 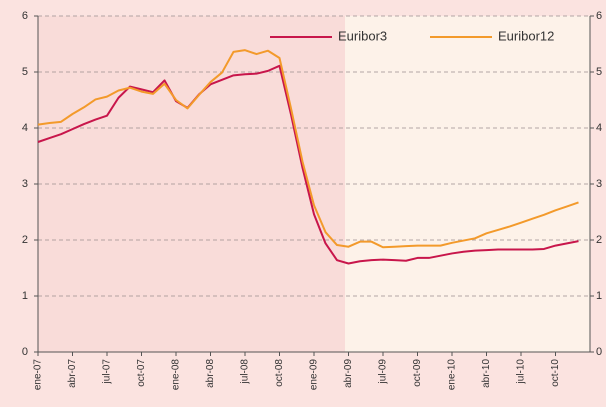 What do you see at coordinates (25, 296) in the screenshot?
I see `y-tick-label: 1` at bounding box center [25, 296].